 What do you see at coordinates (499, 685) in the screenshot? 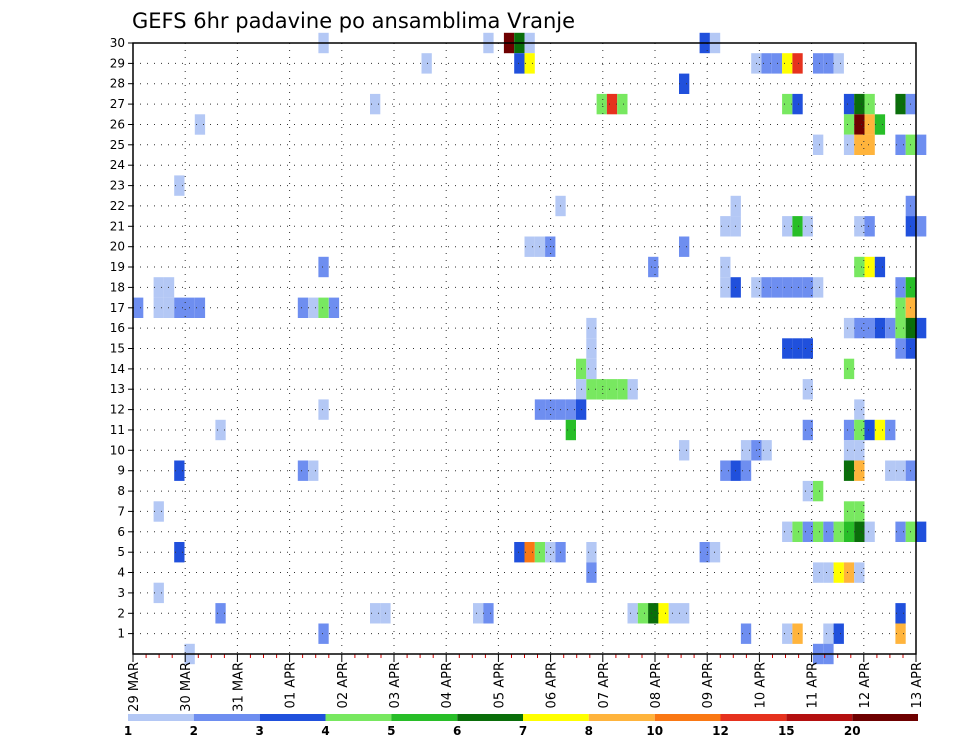
I see `x-tick-label: 05 APR` at bounding box center [499, 685].